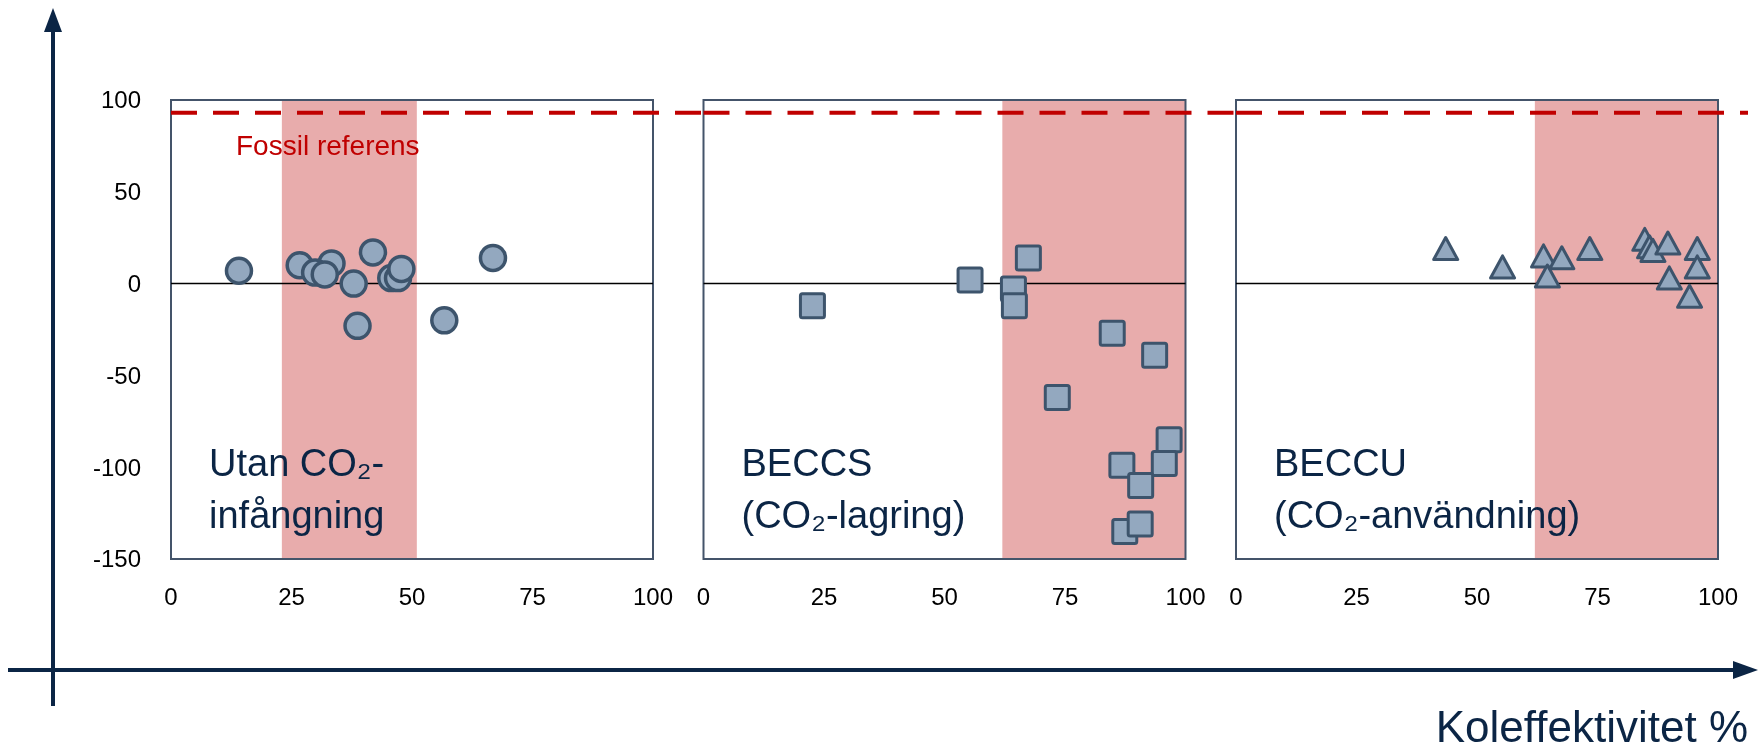 Image resolution: width=1762 pixels, height=752 pixels. What do you see at coordinates (328, 145) in the screenshot?
I see `ref-line-label: Fossil referens` at bounding box center [328, 145].